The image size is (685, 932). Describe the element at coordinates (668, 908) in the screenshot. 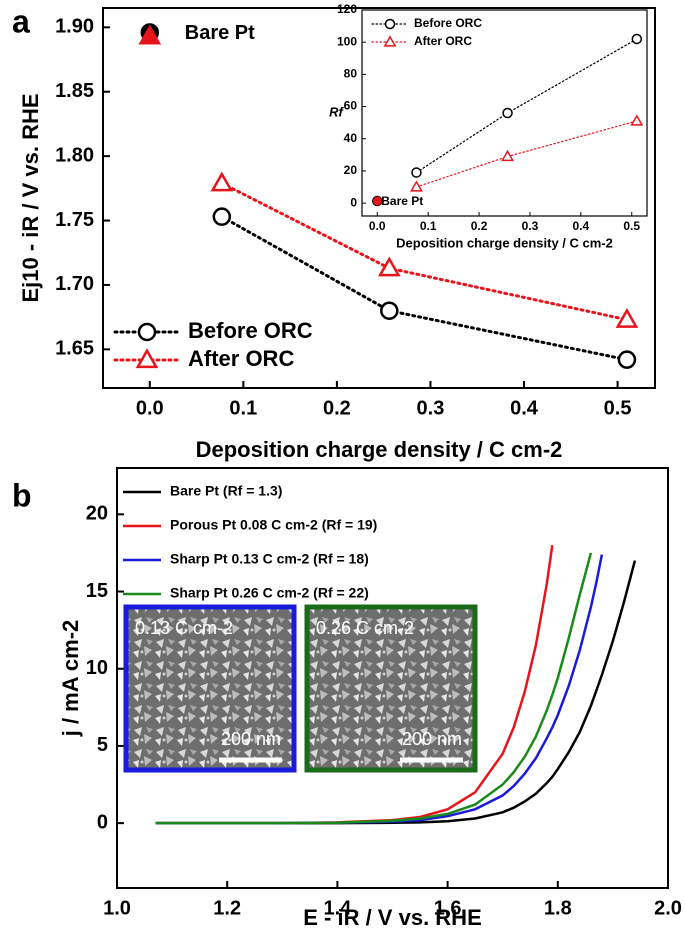

I see `x-tick-label: 2.0` at that location.